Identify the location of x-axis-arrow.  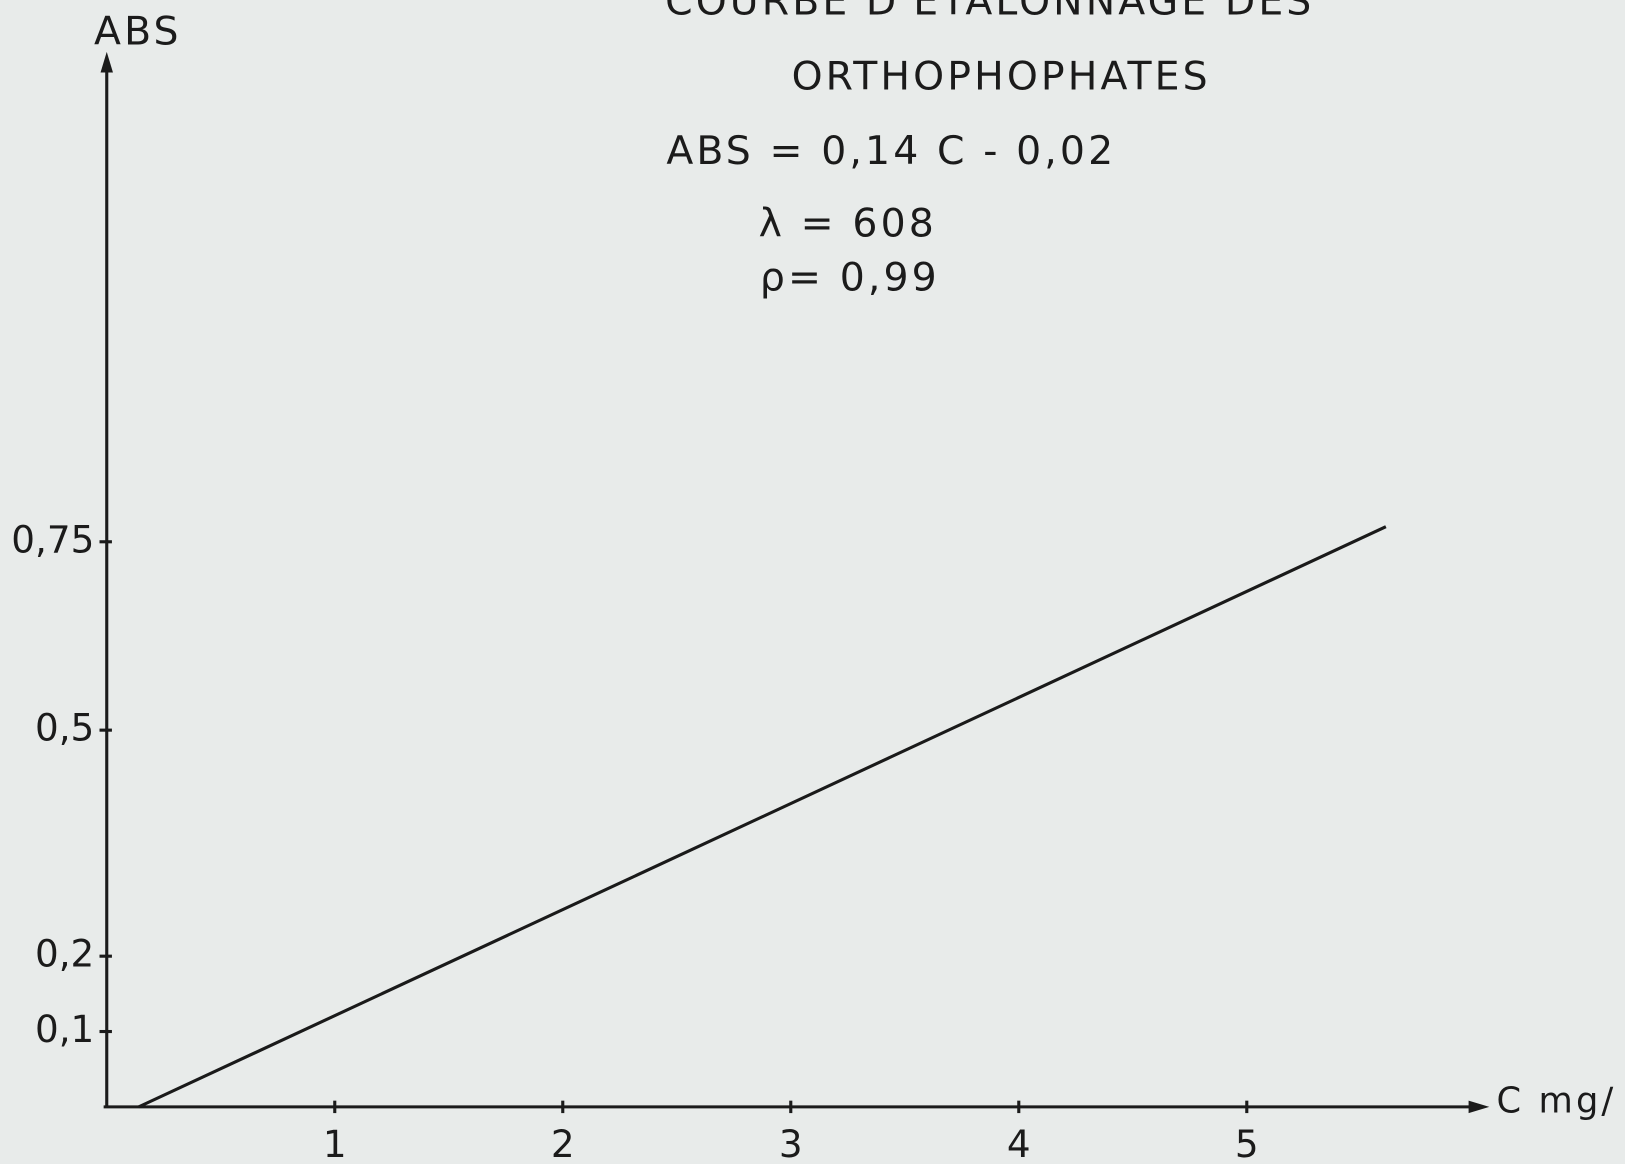
(1479, 1107).